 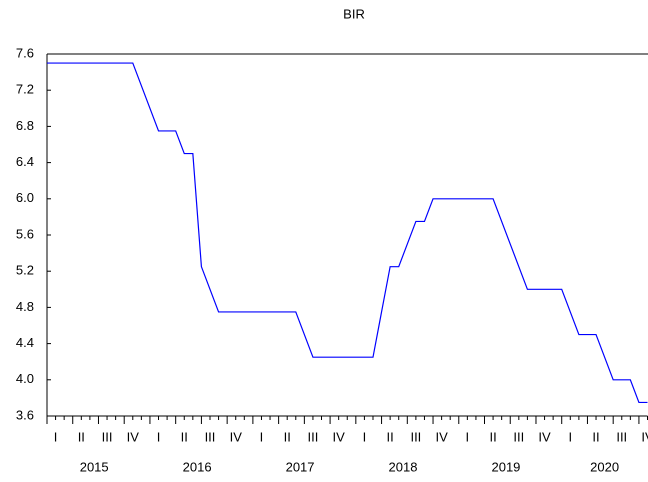 I want to click on y-tick-label: 6.0, so click(x=25, y=197).